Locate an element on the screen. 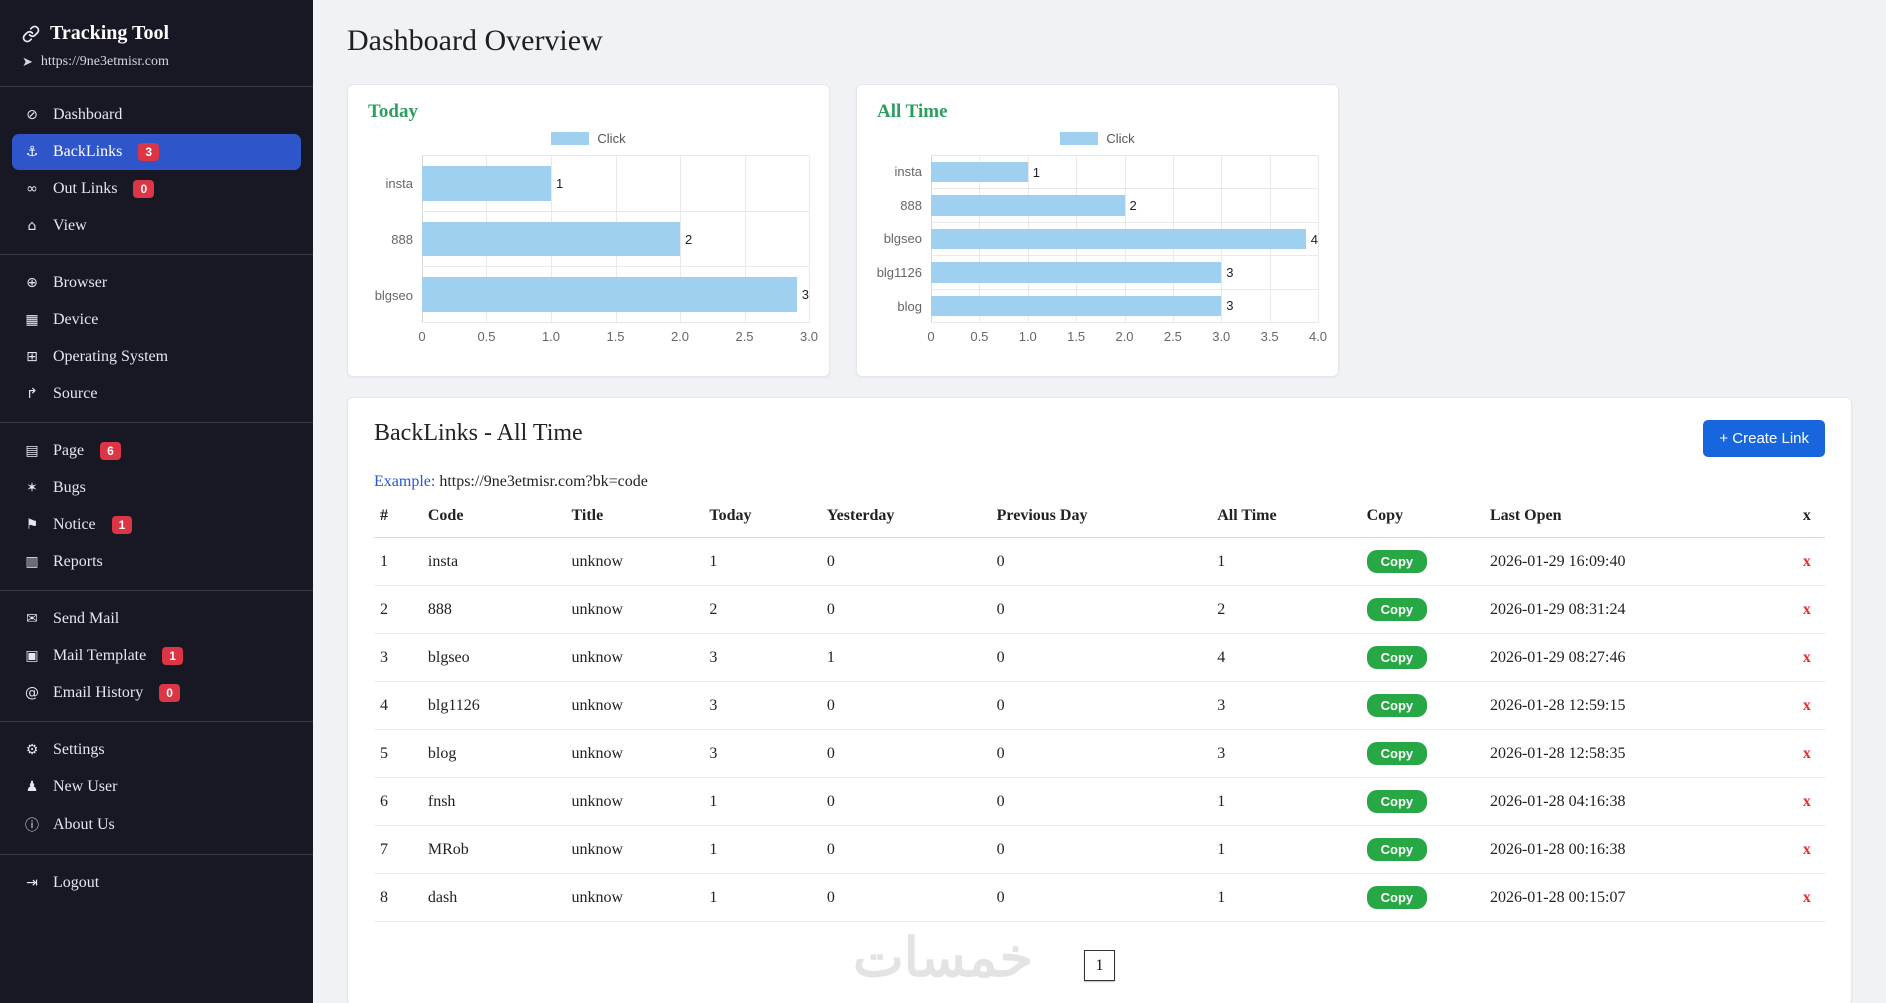  sidebar-item-settings: ⚙ Settings is located at coordinates (156, 750).